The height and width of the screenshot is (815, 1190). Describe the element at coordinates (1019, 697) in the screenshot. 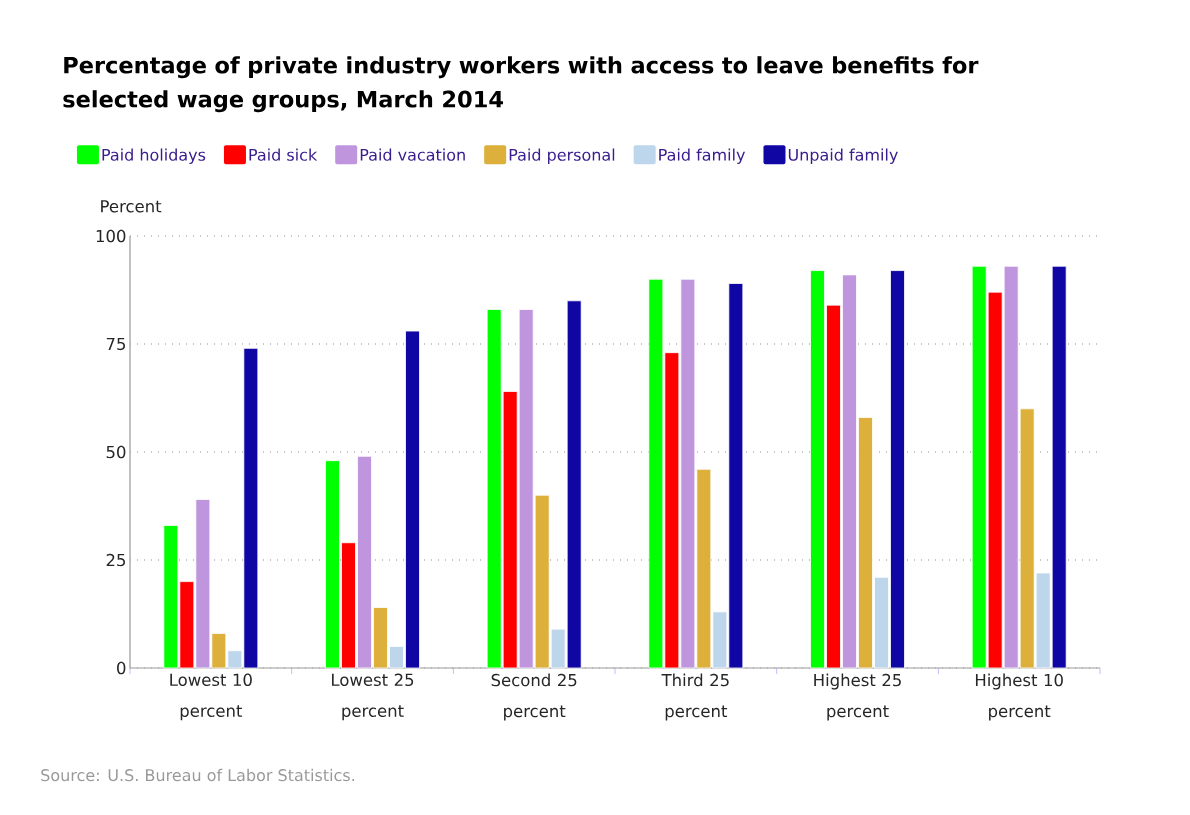

I see `x-tick-label: Highest 10 percent` at that location.